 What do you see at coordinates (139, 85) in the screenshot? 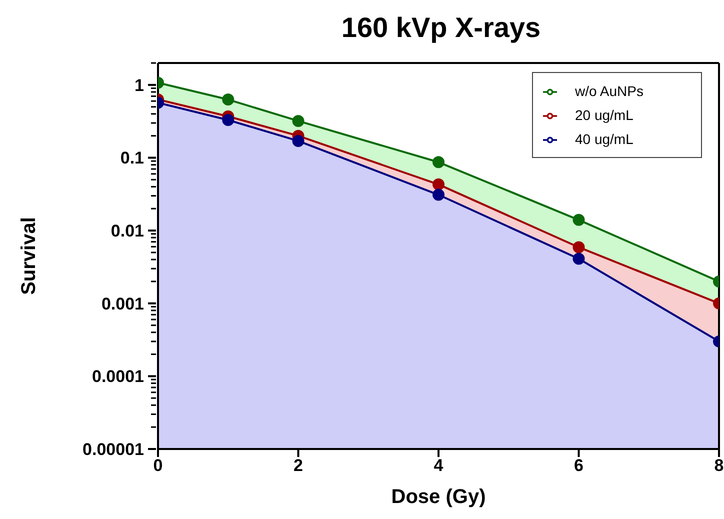
I see `y-tick-label: 1` at bounding box center [139, 85].